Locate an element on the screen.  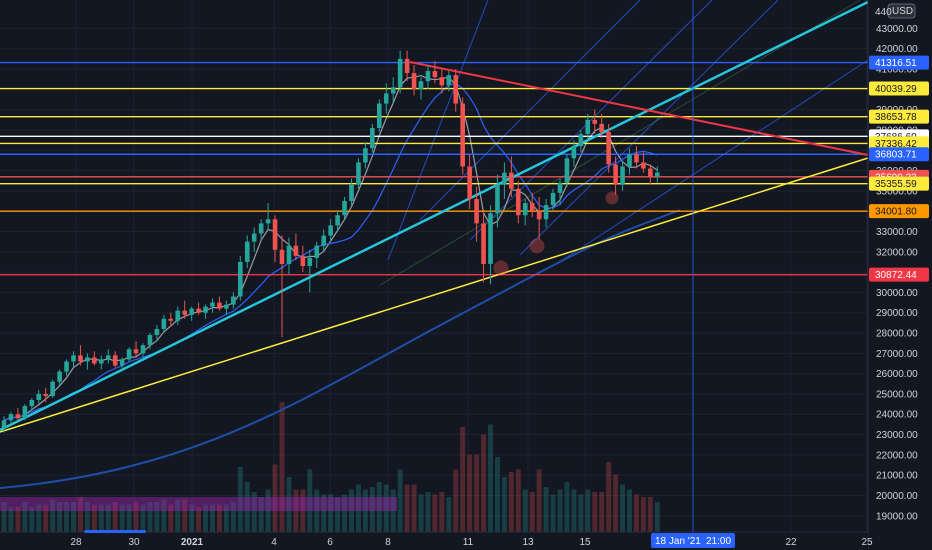
time-scrollbar is located at coordinates (115, 531).